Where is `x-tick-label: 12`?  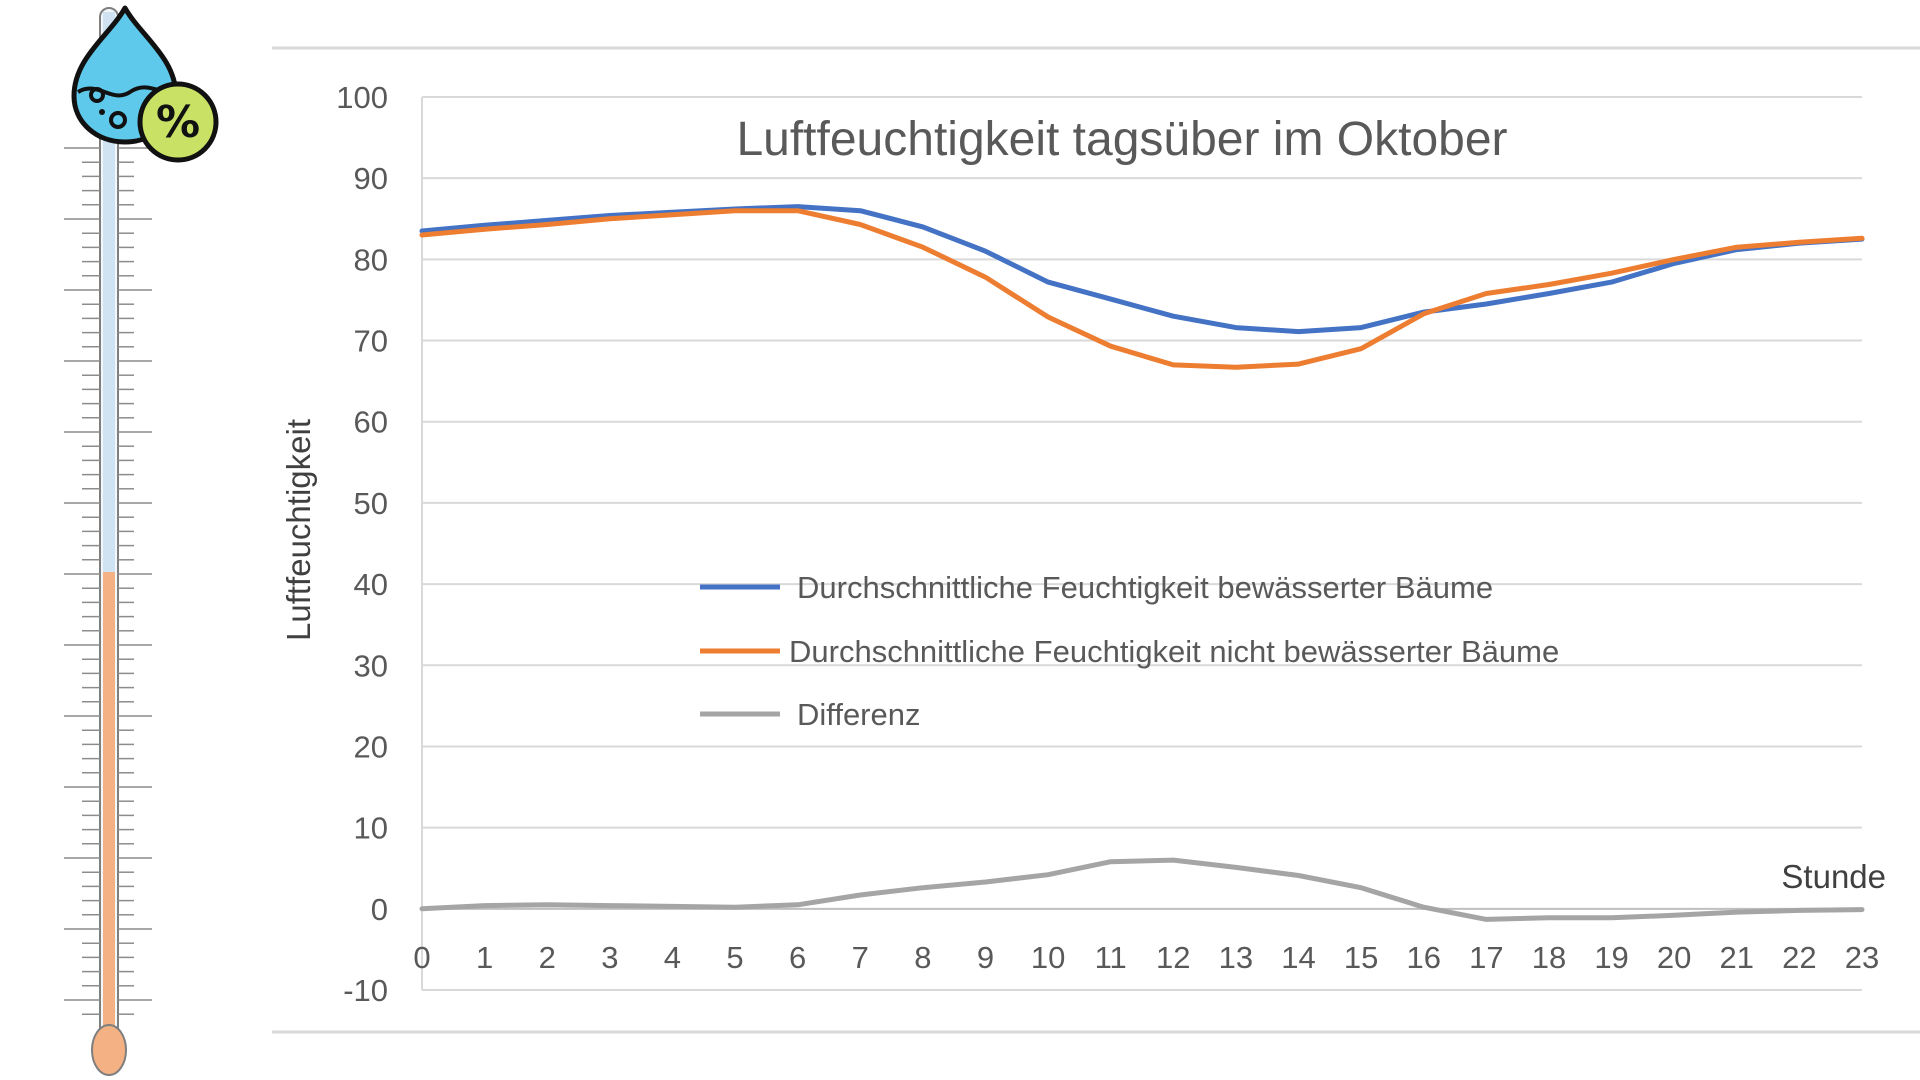
x-tick-label: 12 is located at coordinates (1173, 957).